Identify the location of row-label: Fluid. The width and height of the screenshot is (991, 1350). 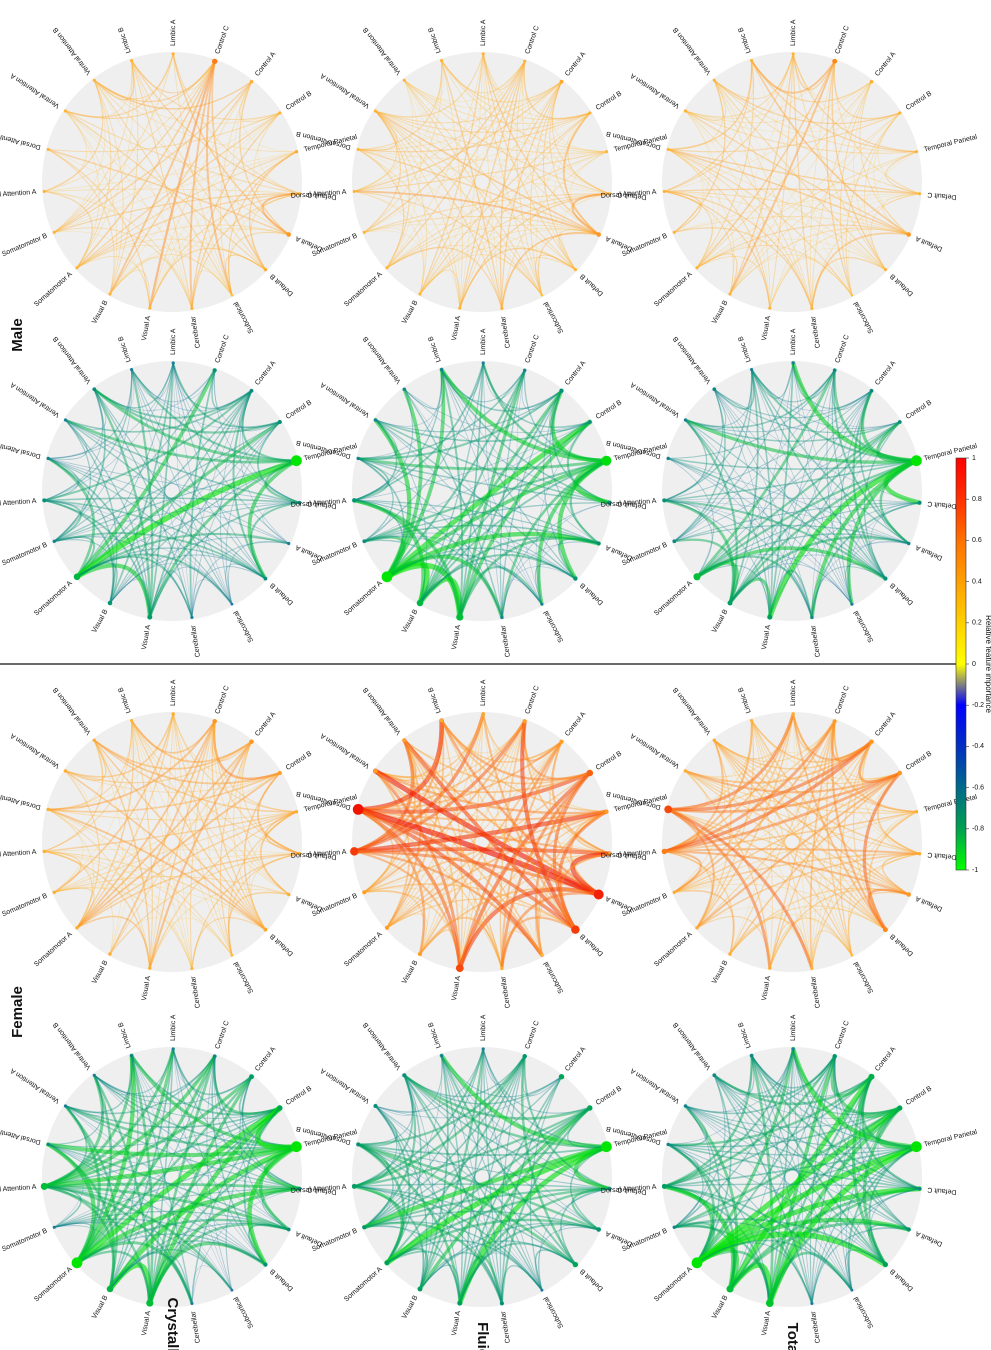
(482, 1336).